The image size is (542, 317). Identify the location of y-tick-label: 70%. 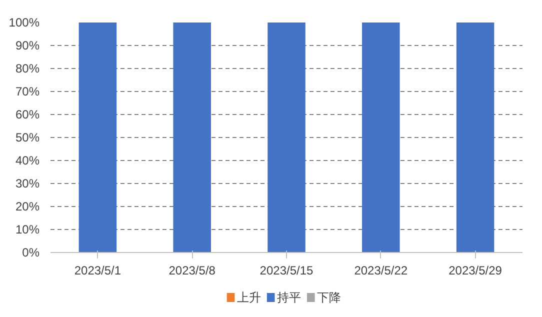
(27, 91).